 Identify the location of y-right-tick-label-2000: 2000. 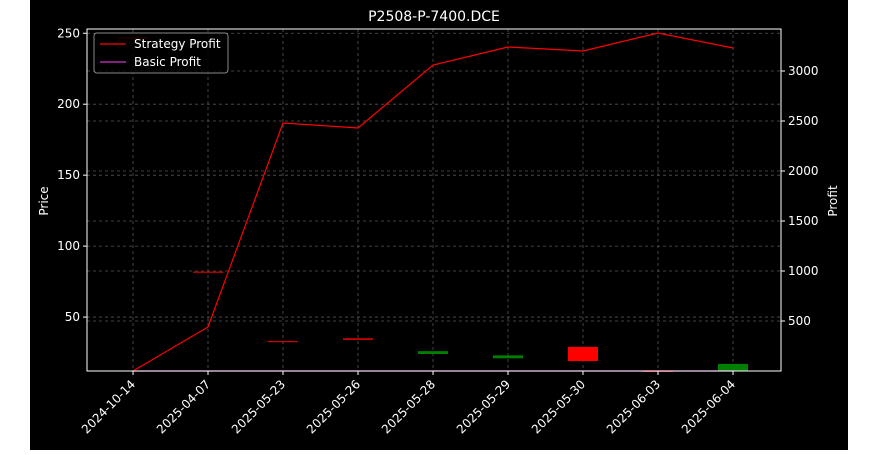
(803, 171).